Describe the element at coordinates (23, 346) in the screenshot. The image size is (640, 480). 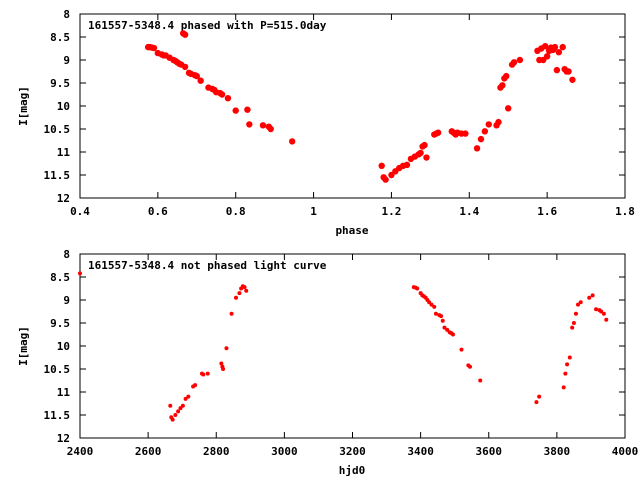
I see `unphased-y-axis-label: I[mag]` at that location.